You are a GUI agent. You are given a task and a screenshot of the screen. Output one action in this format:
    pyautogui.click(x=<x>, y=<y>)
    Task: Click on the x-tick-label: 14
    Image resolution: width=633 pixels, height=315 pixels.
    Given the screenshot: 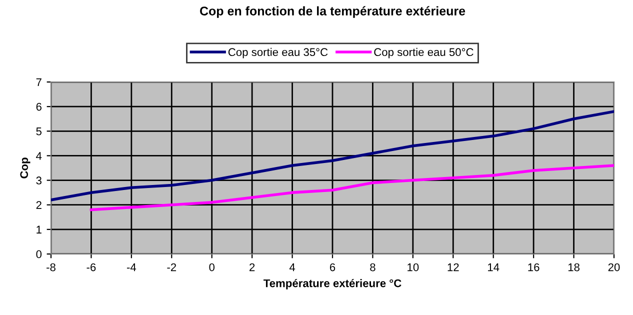 What is the action you would take?
    pyautogui.click(x=494, y=267)
    